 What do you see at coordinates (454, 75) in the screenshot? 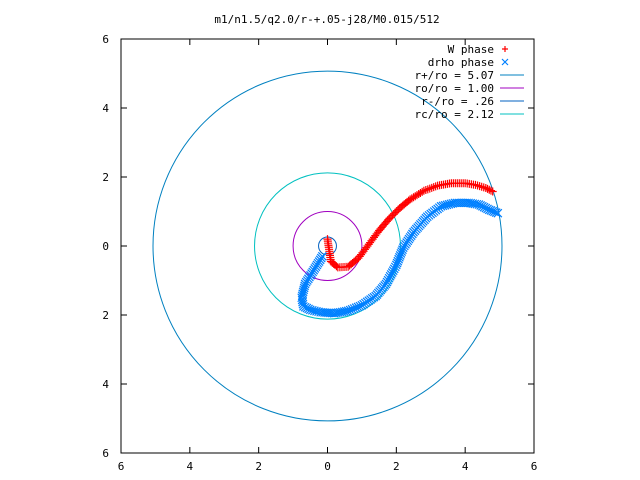
I see `legend-label: r+/ro = 5.07` at bounding box center [454, 75].